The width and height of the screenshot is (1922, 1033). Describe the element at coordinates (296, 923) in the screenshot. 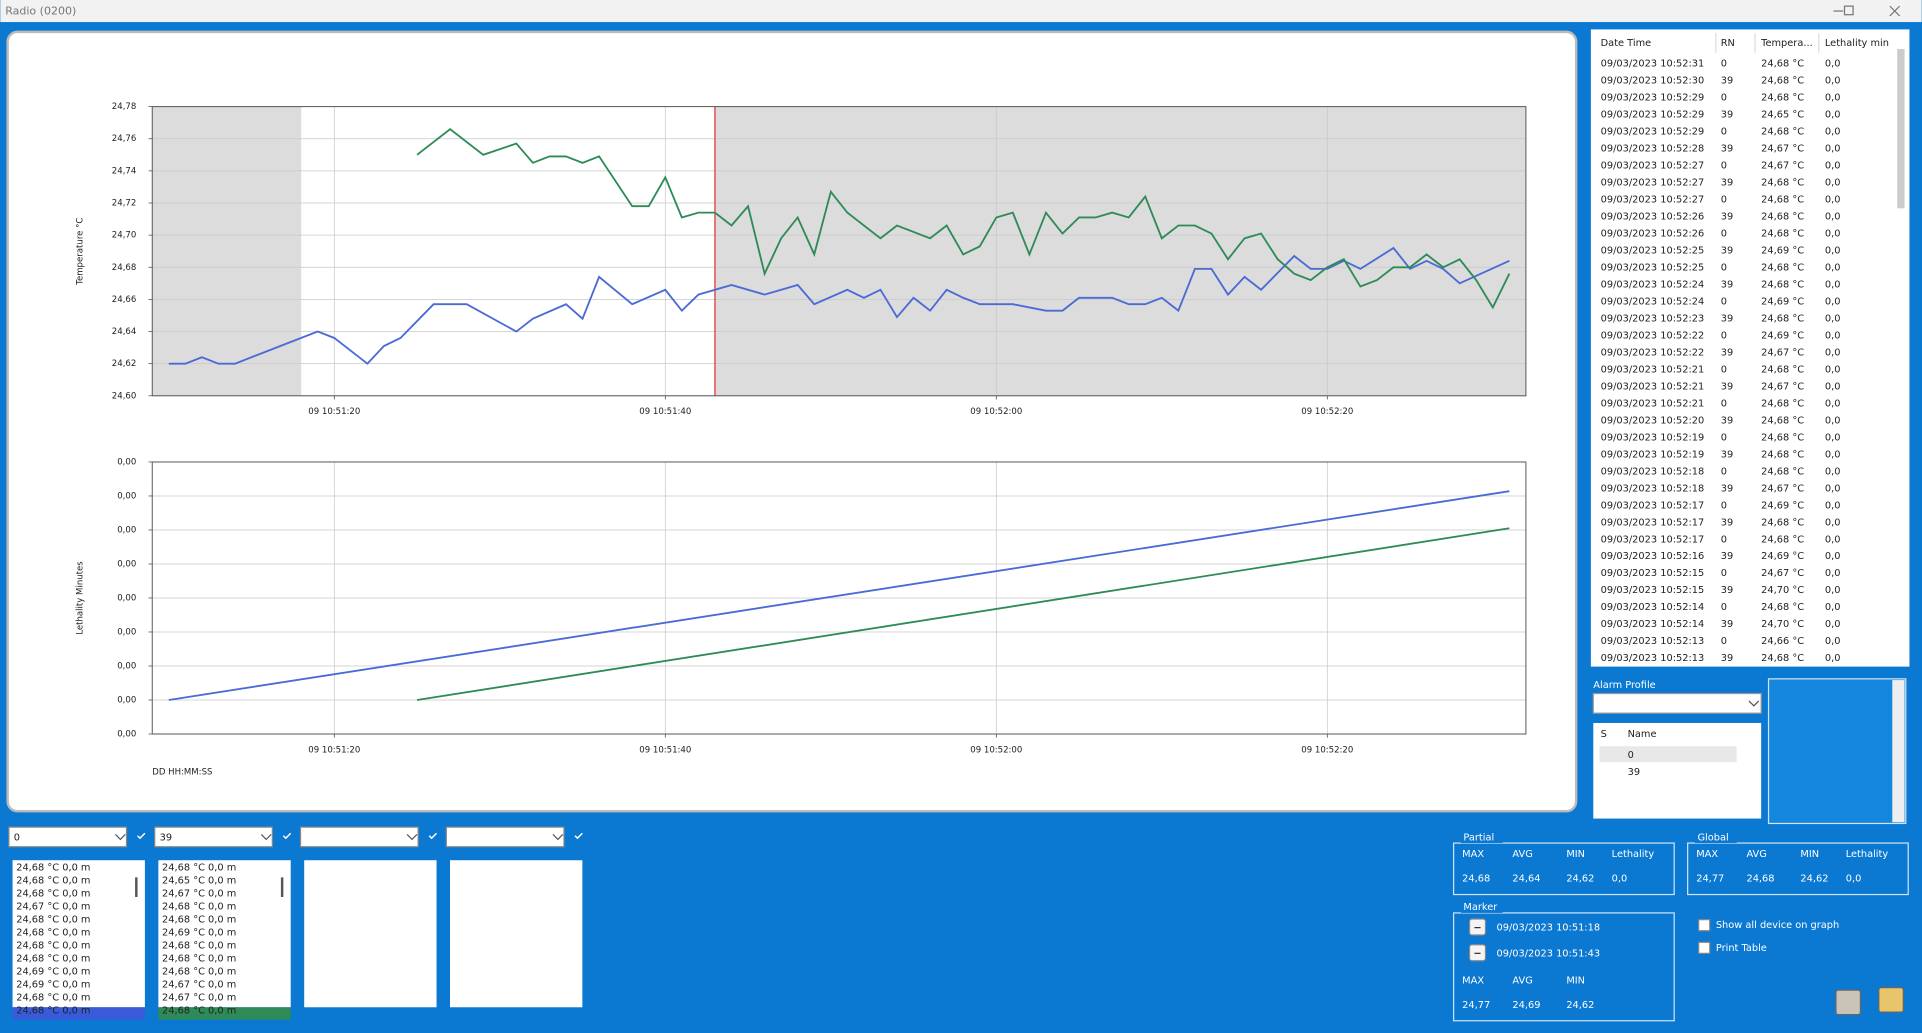

I see `bottom-panel` at that location.